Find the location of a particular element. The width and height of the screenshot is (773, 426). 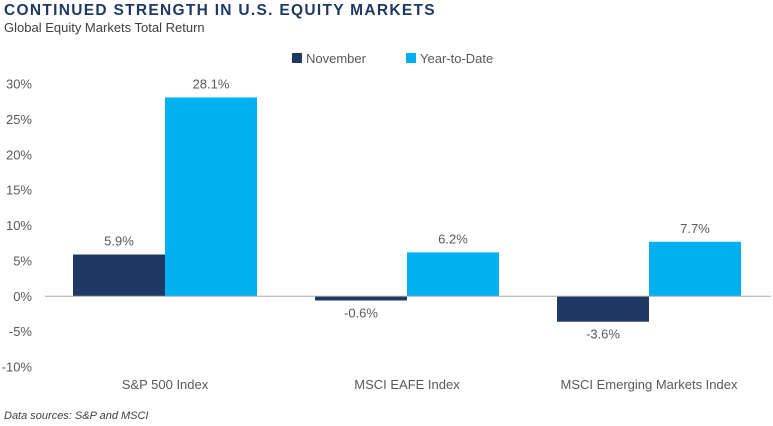

data-label: 5.9% is located at coordinates (119, 241).